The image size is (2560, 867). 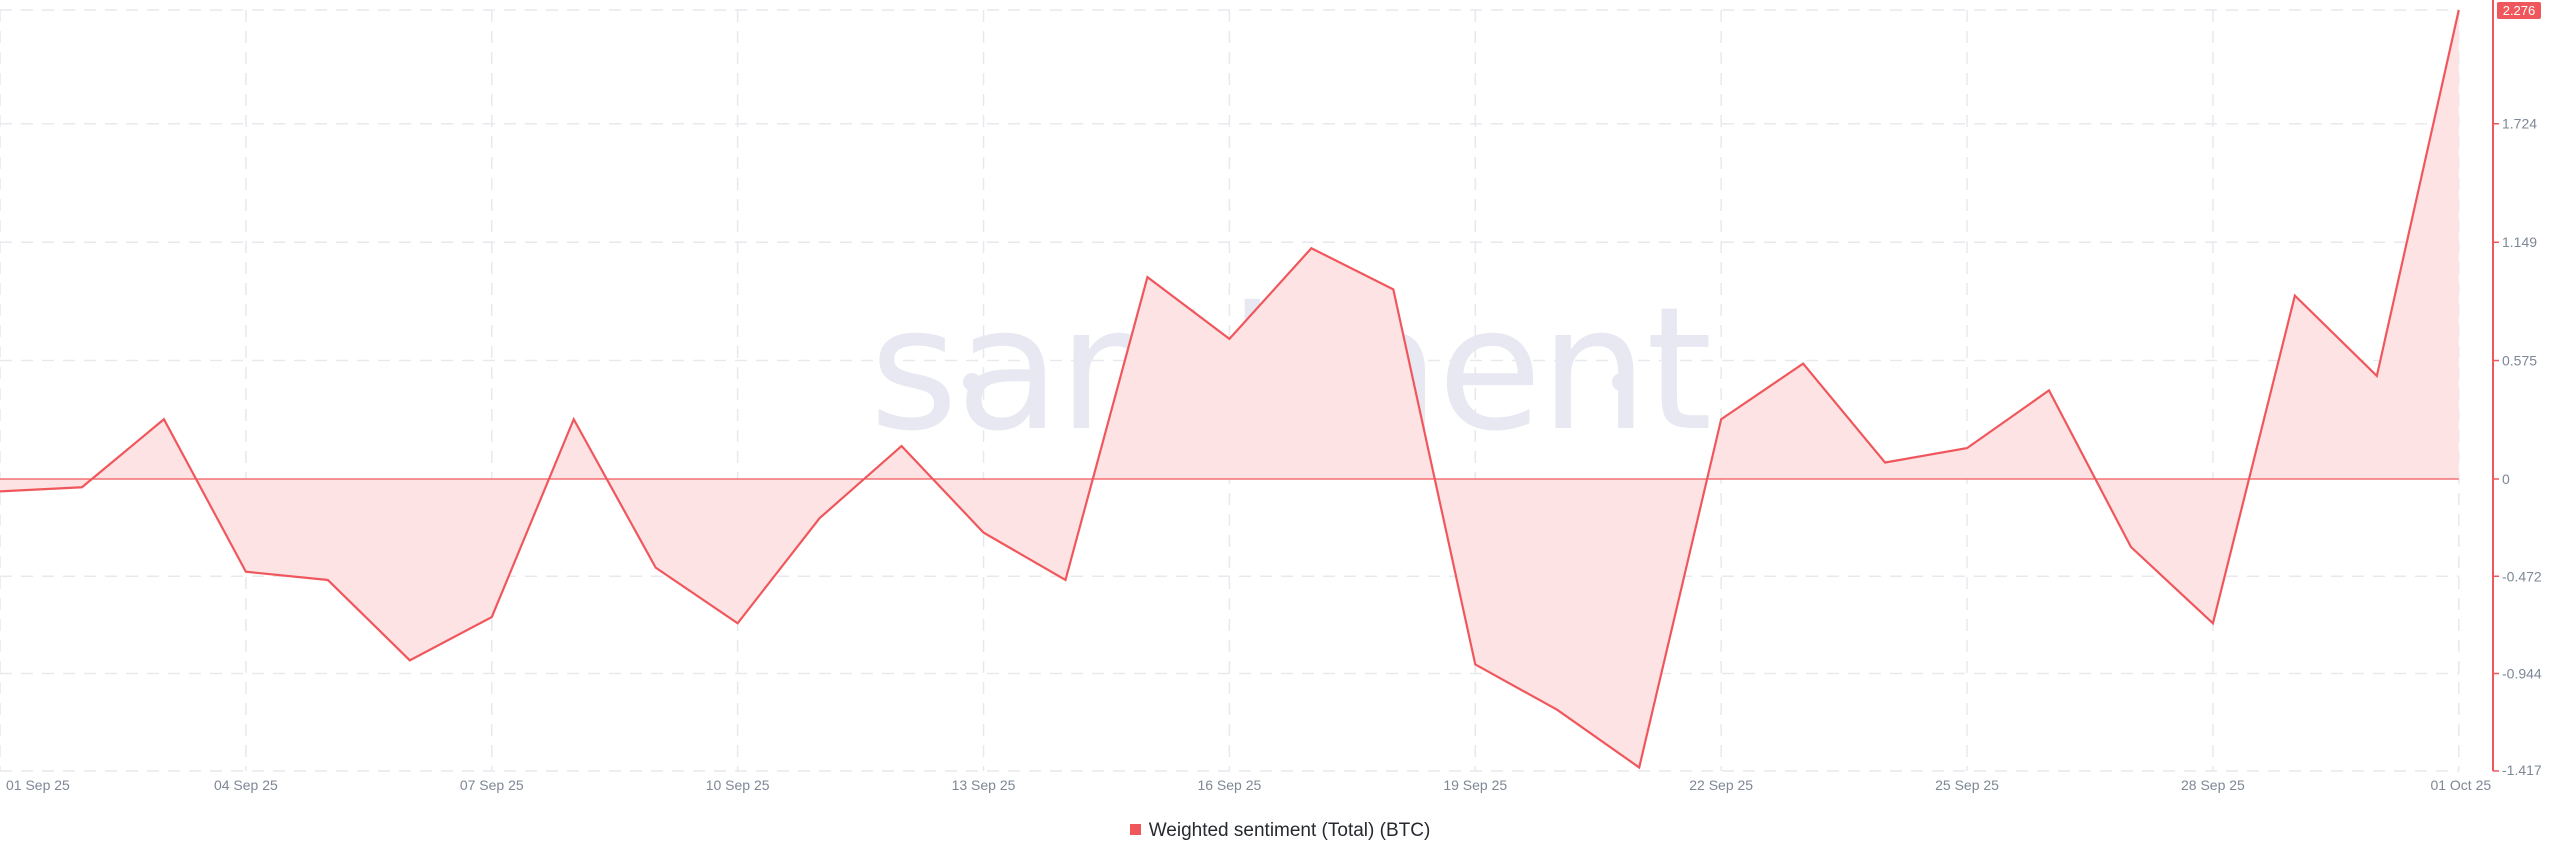 What do you see at coordinates (2522, 674) in the screenshot?
I see `y-tick-label: -0.944` at bounding box center [2522, 674].